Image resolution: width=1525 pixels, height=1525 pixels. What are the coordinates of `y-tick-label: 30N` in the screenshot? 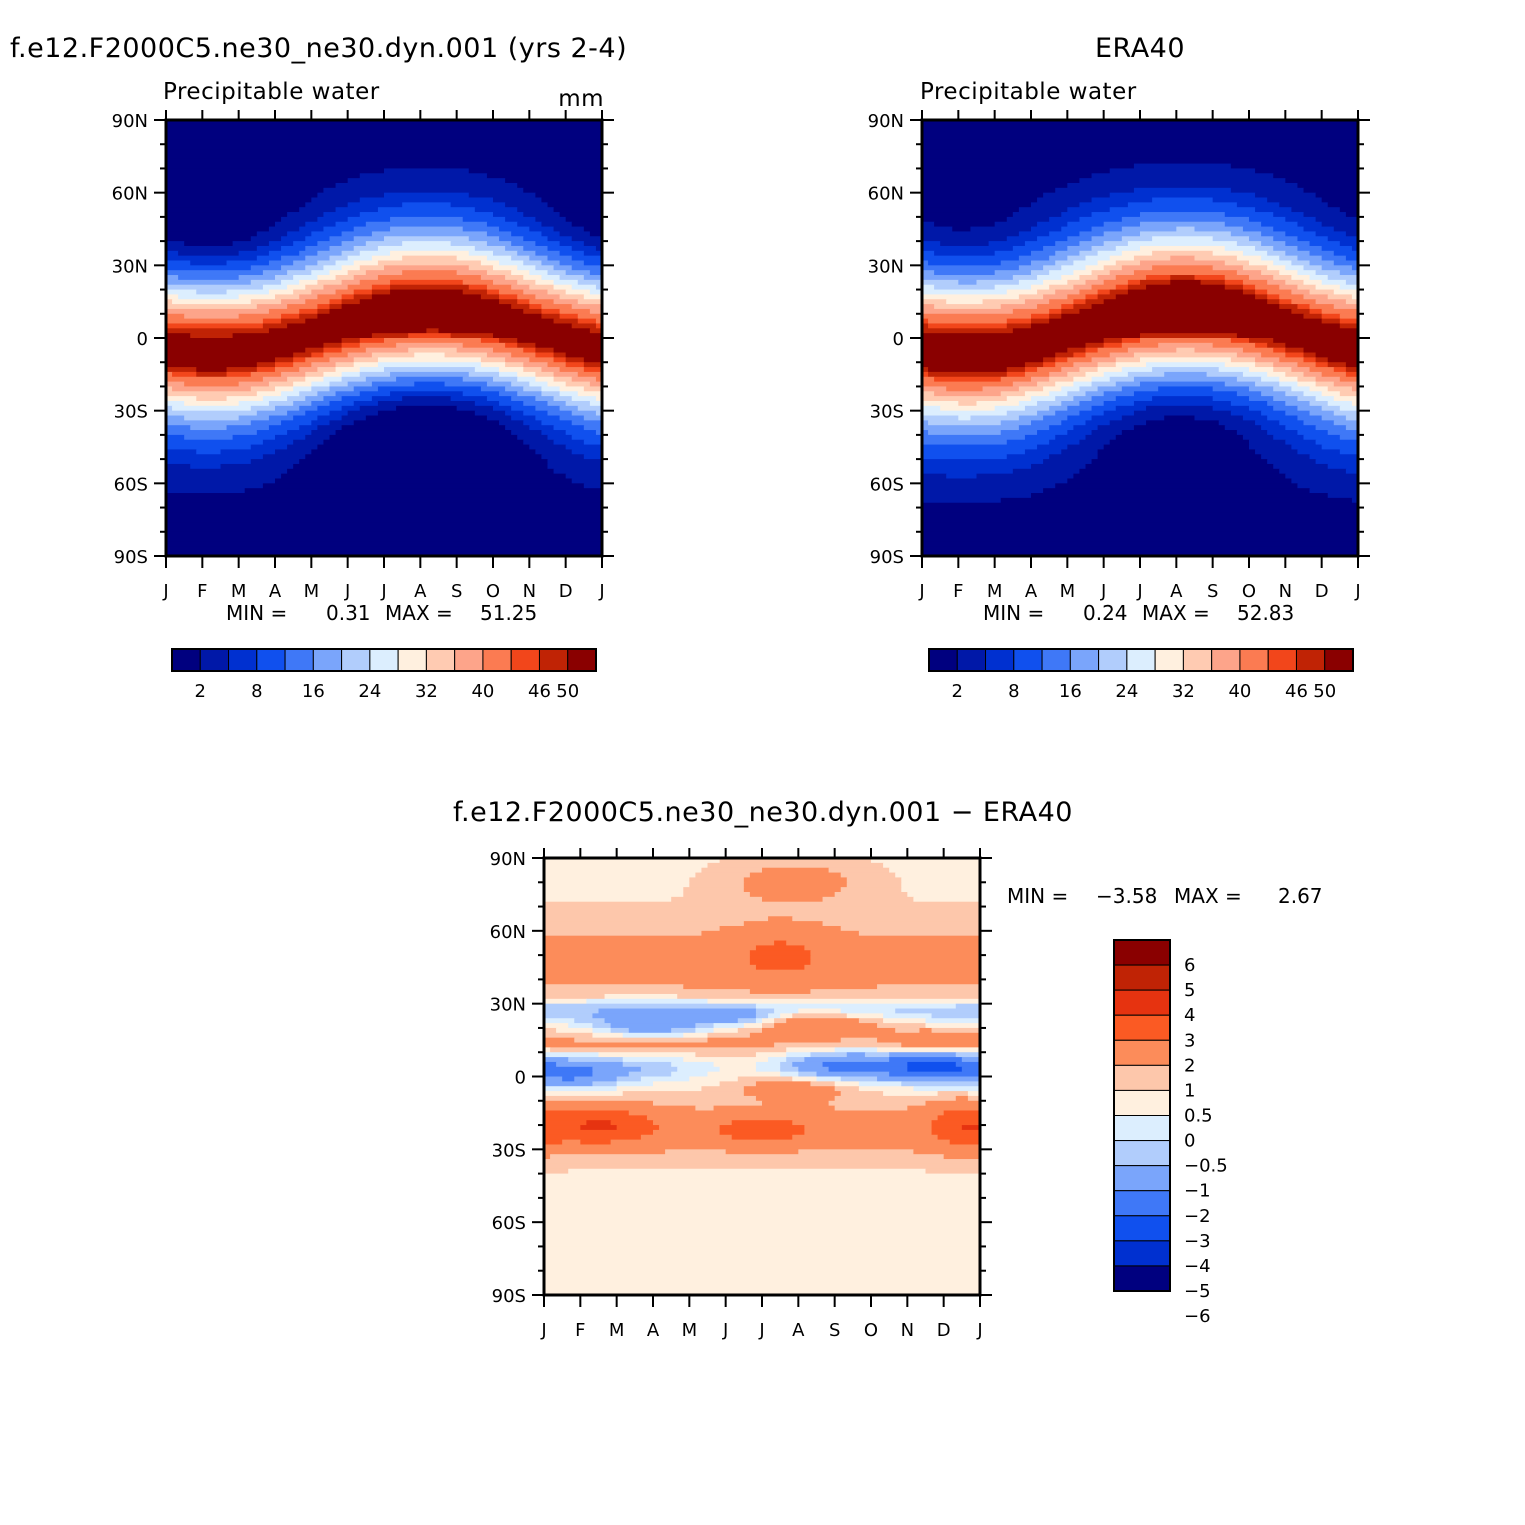 It's located at (130, 266).